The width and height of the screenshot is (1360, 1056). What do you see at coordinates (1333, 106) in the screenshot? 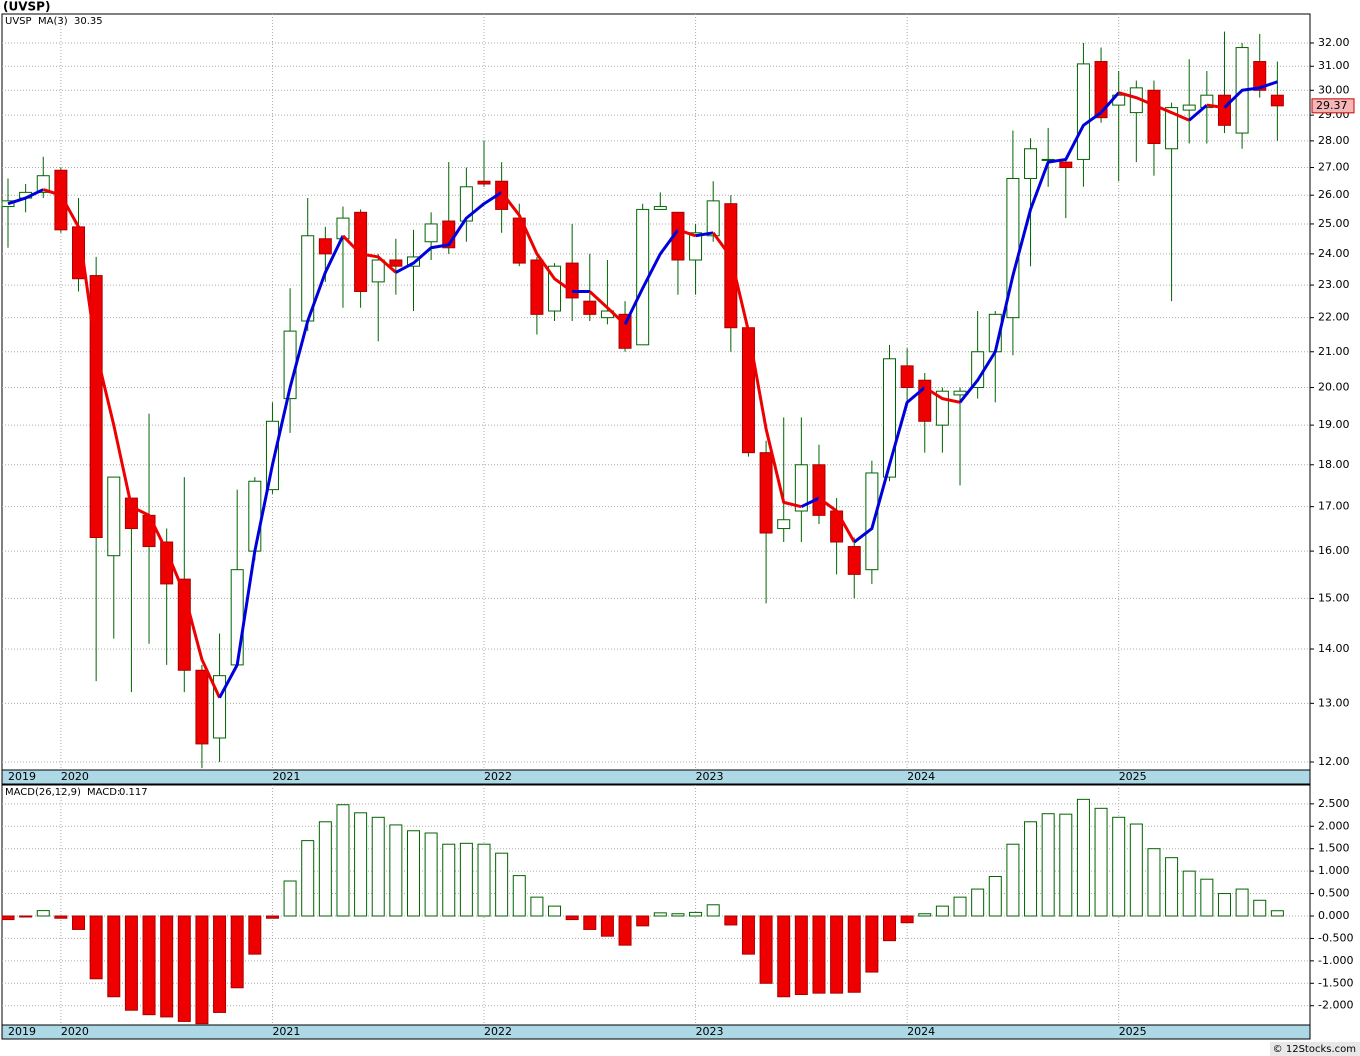
I see `price-box` at bounding box center [1333, 106].